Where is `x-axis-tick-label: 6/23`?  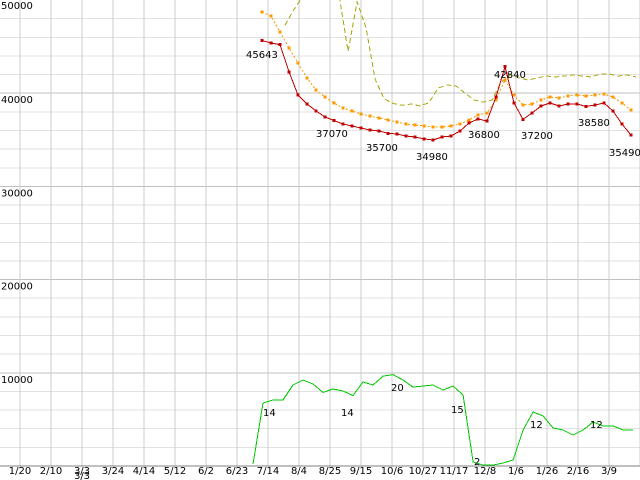 x-axis-tick-label: 6/23 is located at coordinates (237, 471).